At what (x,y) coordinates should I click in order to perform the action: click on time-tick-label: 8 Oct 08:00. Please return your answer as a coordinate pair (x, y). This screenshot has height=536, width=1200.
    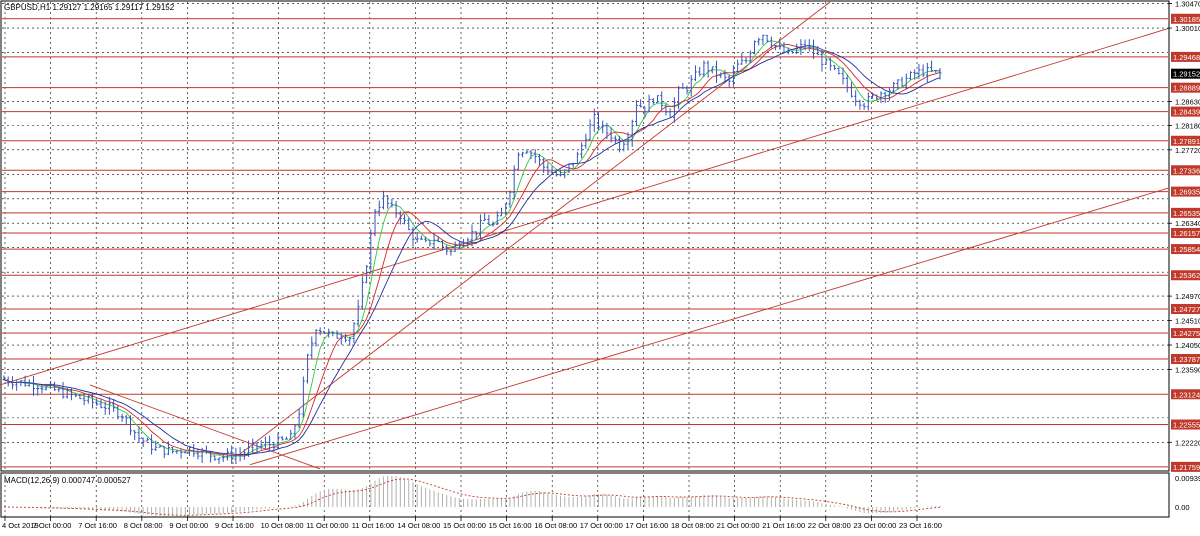
    Looking at the image, I should click on (143, 525).